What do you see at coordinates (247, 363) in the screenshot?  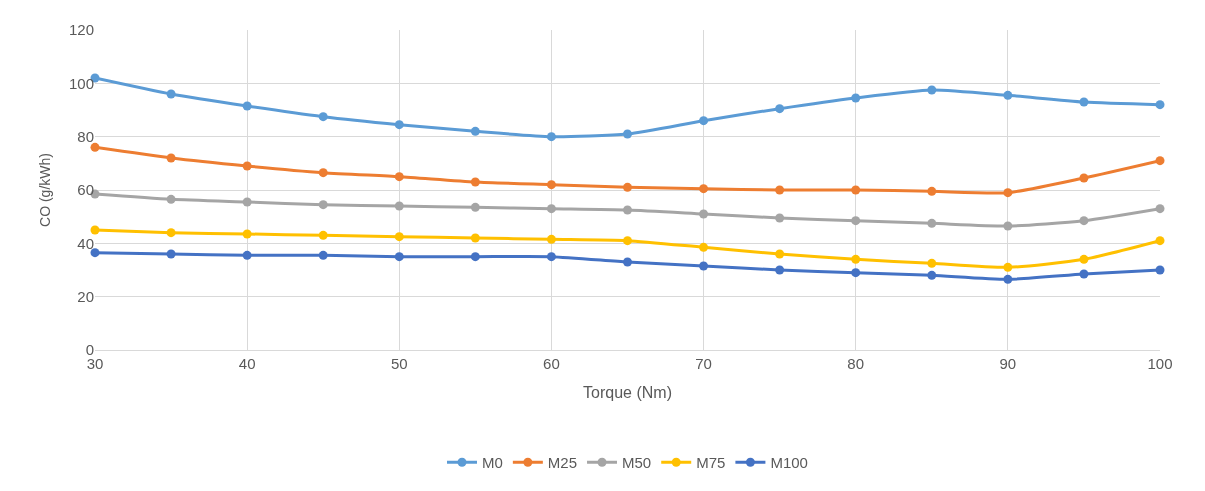 I see `x-tick-label: 40` at bounding box center [247, 363].